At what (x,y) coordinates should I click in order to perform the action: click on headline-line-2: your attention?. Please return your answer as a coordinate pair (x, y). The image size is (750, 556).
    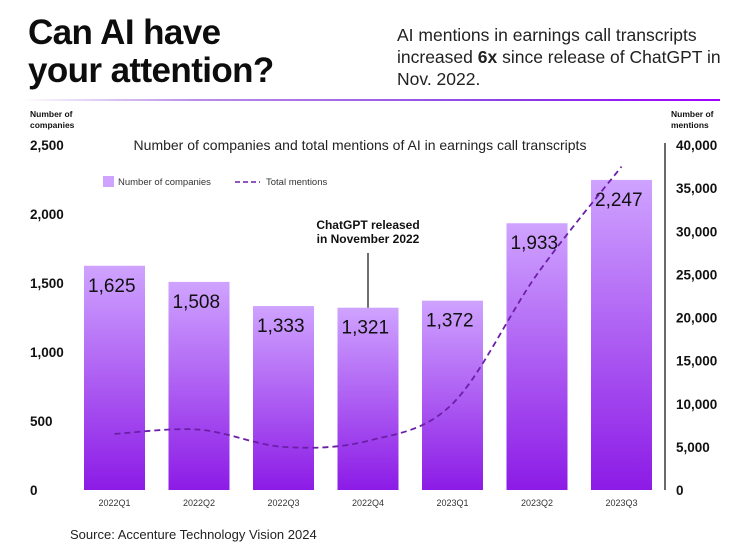
    Looking at the image, I should click on (151, 70).